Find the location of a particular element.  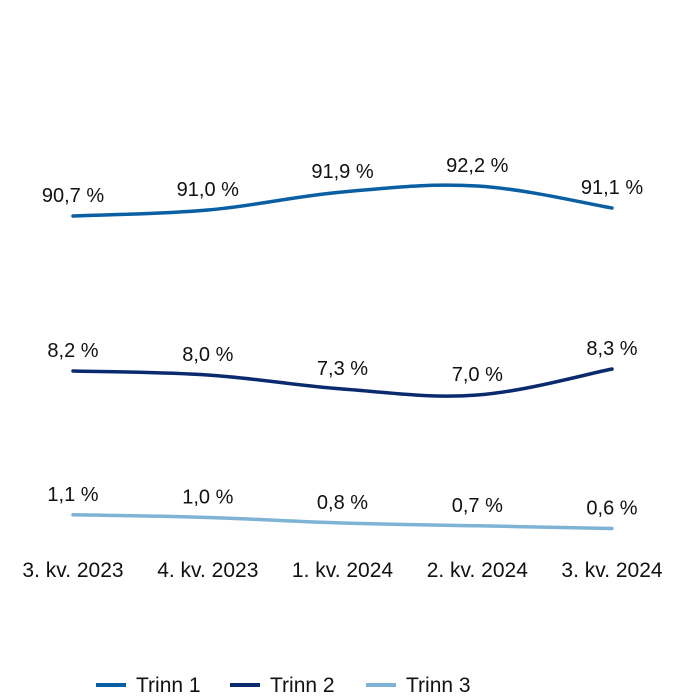

x-tick-label-2: 1. kv. 2024 is located at coordinates (342, 570).